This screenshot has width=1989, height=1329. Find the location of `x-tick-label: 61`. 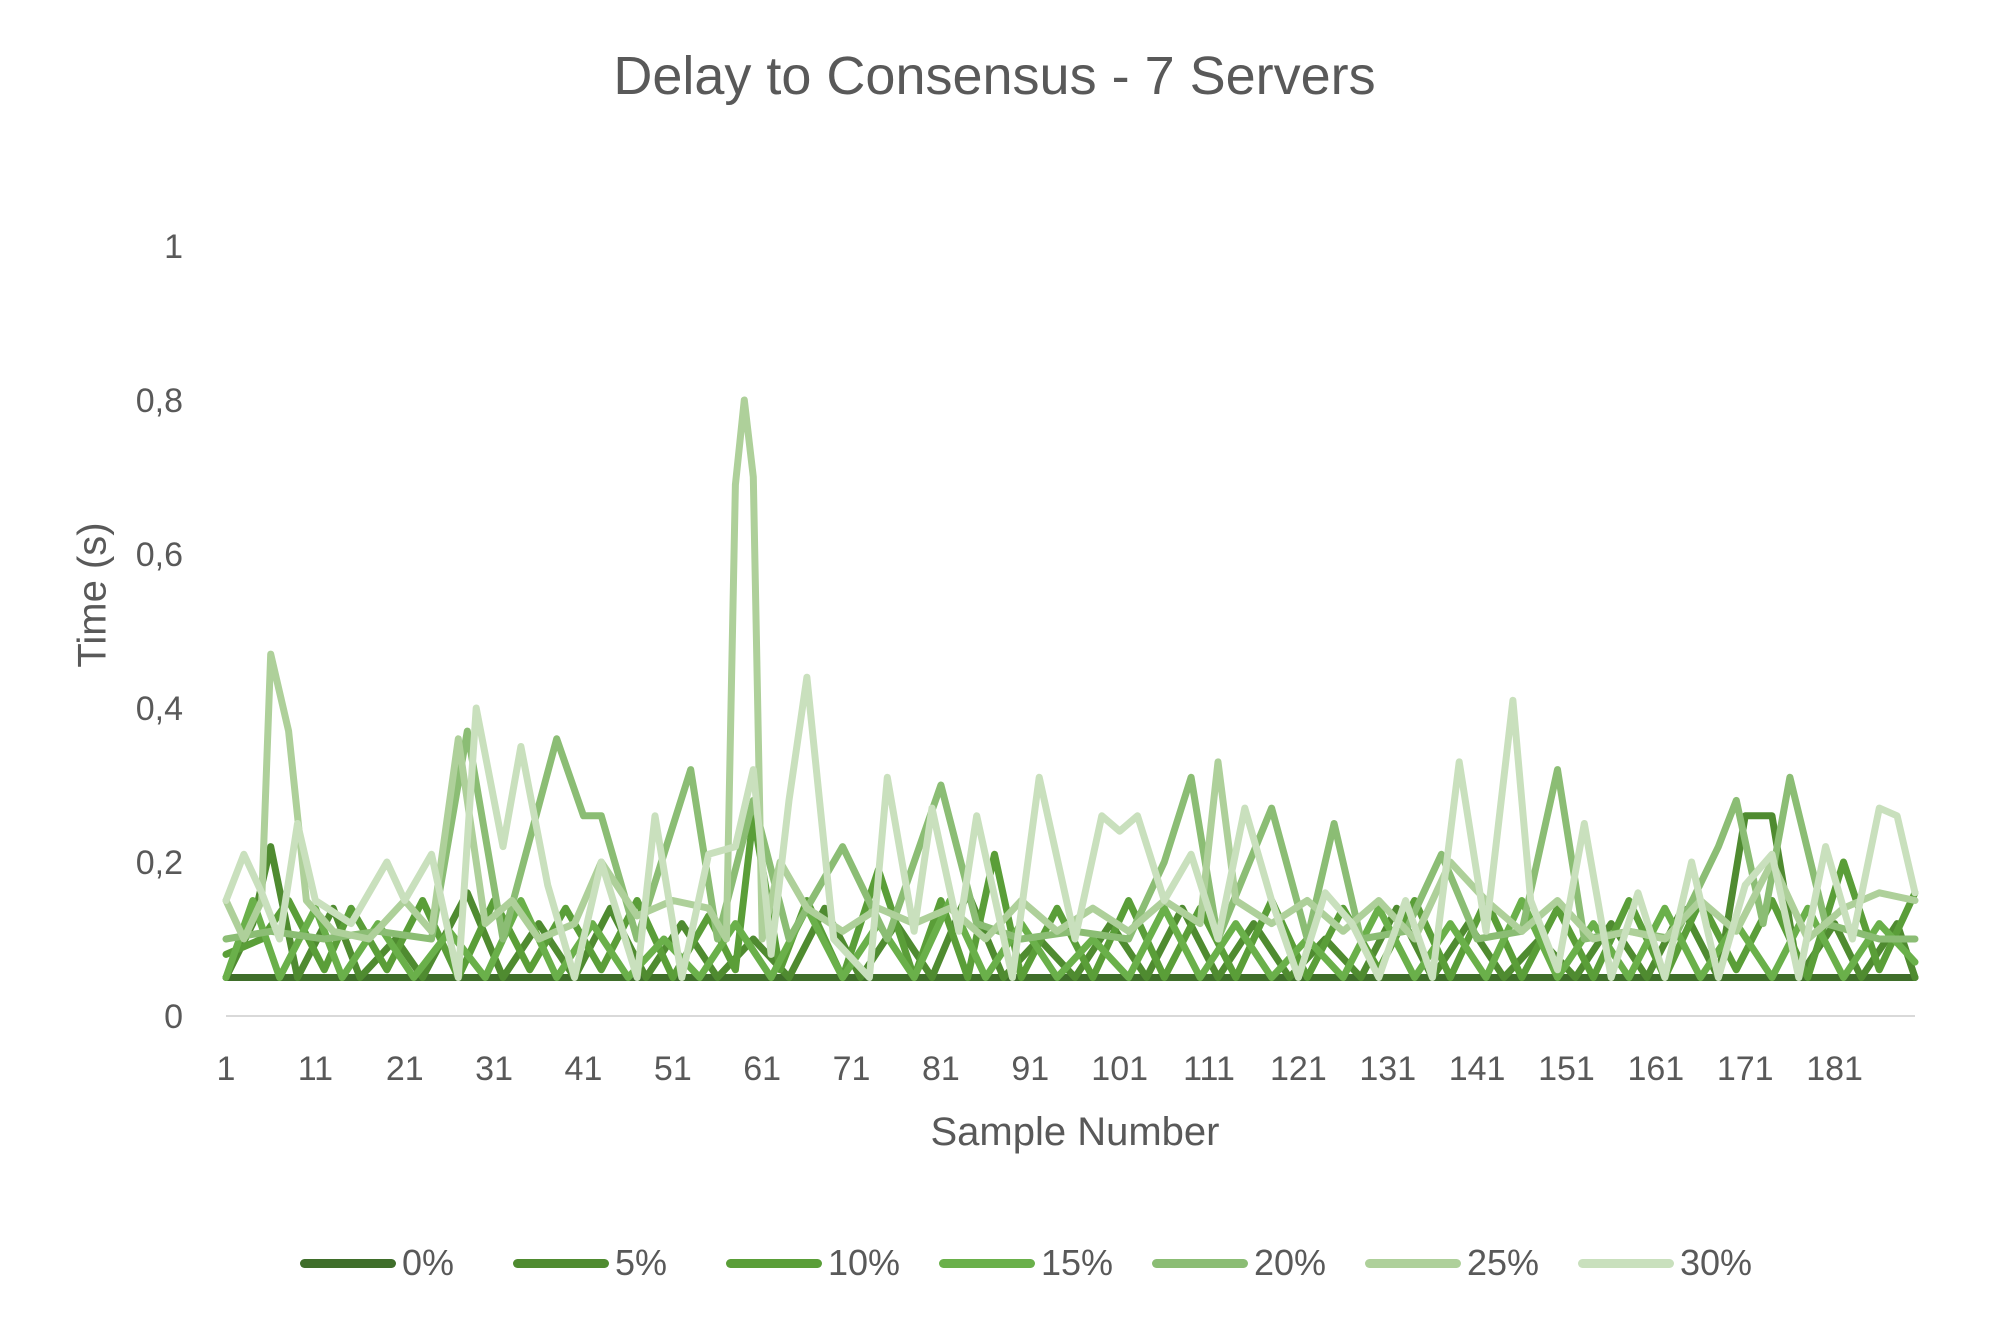

x-tick-label: 61 is located at coordinates (762, 1069).